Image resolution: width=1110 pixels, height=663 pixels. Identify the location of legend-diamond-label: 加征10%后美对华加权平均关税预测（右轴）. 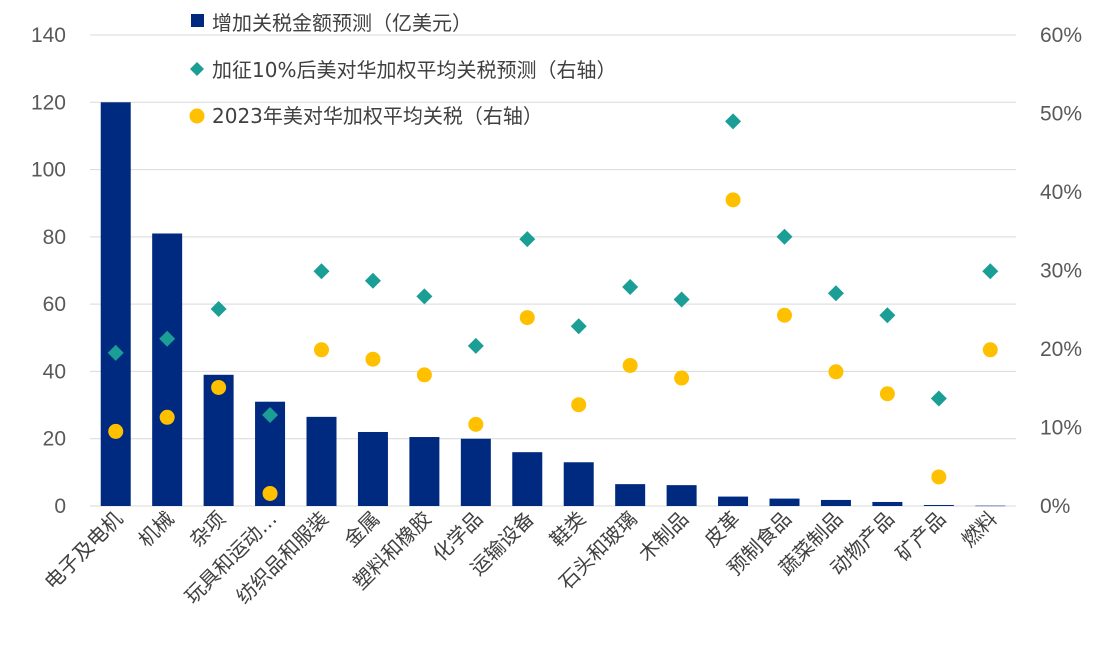
(414, 70).